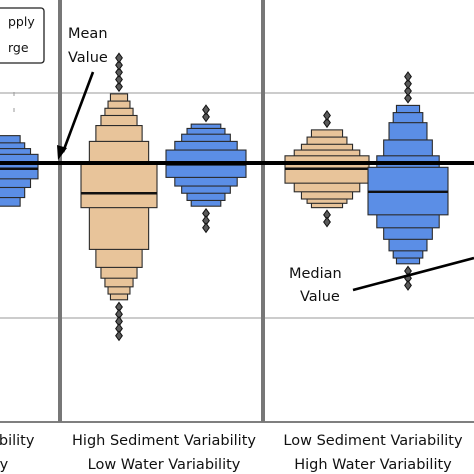  I want to click on group-label-0-line2: ty, so click(4, 465).